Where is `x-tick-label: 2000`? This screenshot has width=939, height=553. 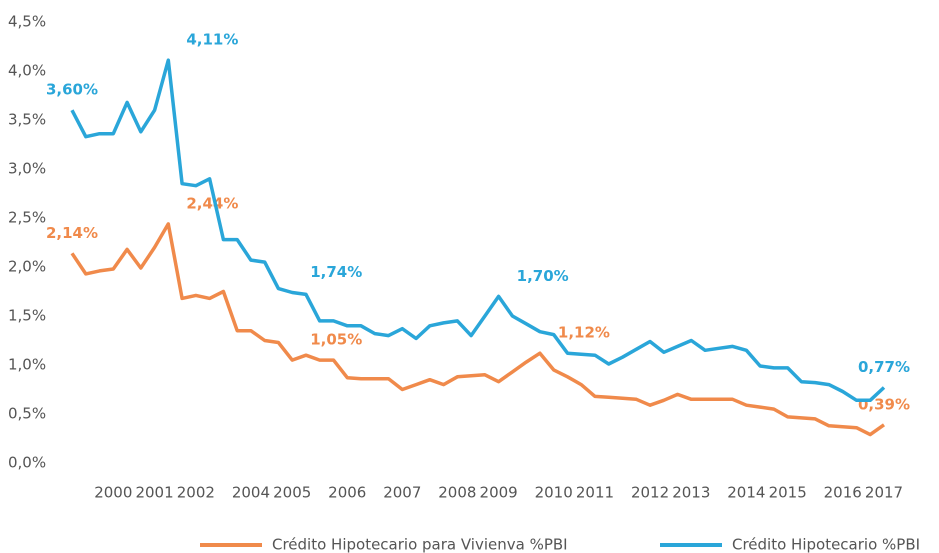 x-tick-label: 2000 is located at coordinates (113, 493).